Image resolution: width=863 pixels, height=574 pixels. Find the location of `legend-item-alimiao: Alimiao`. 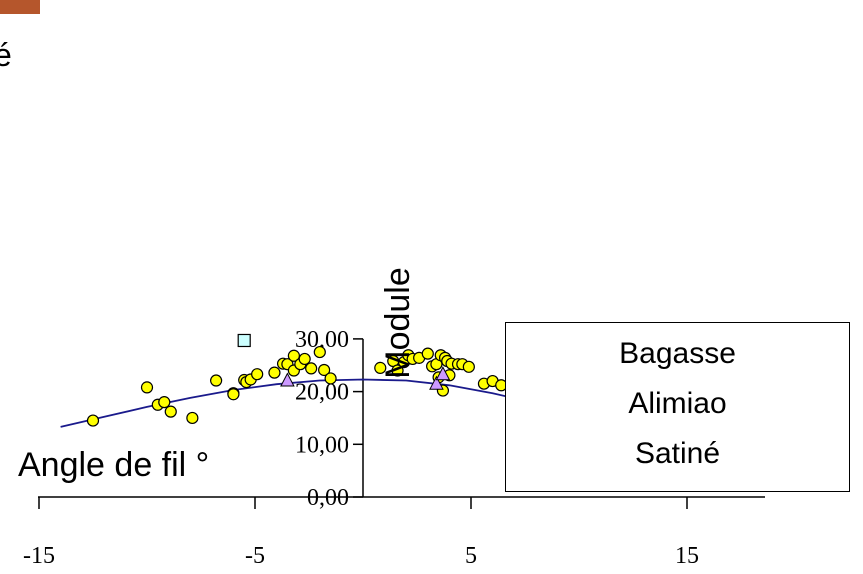

legend-item-alimiao: Alimiao is located at coordinates (677, 403).